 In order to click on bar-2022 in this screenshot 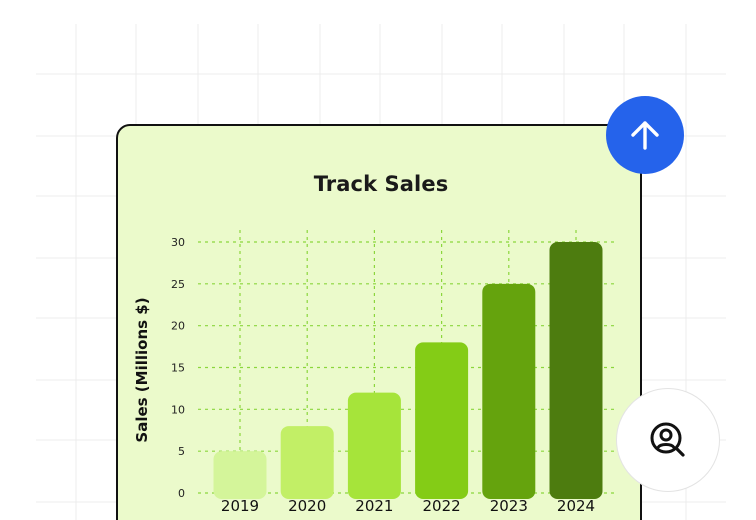, I will do `click(442, 420)`.